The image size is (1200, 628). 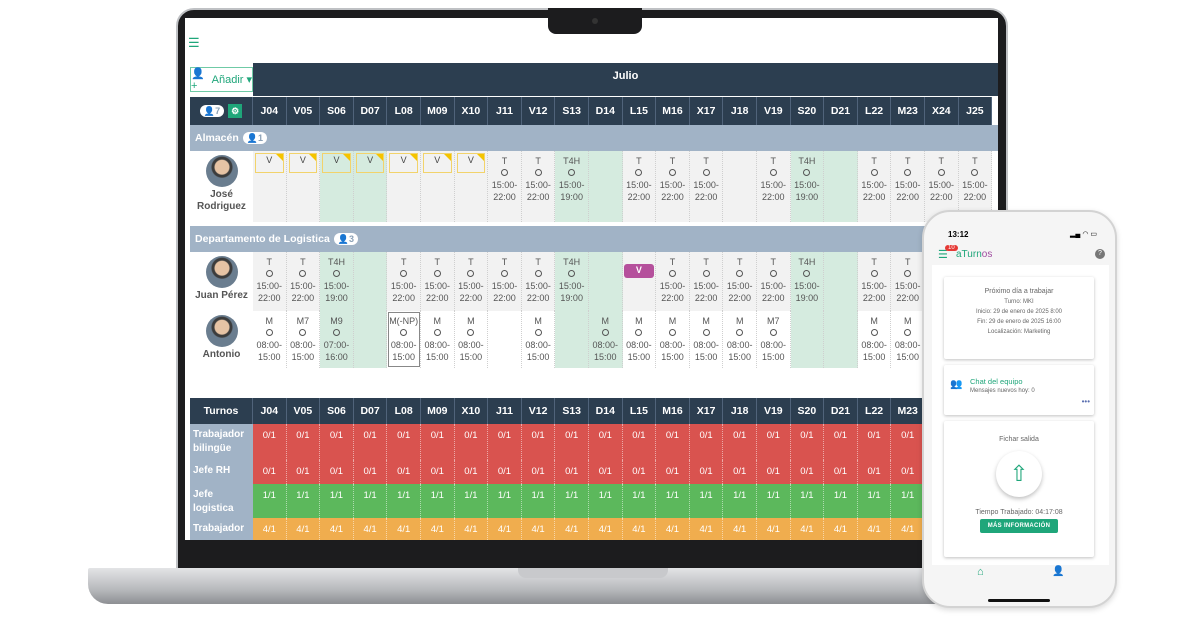 I want to click on day-header: D07, so click(x=370, y=111).